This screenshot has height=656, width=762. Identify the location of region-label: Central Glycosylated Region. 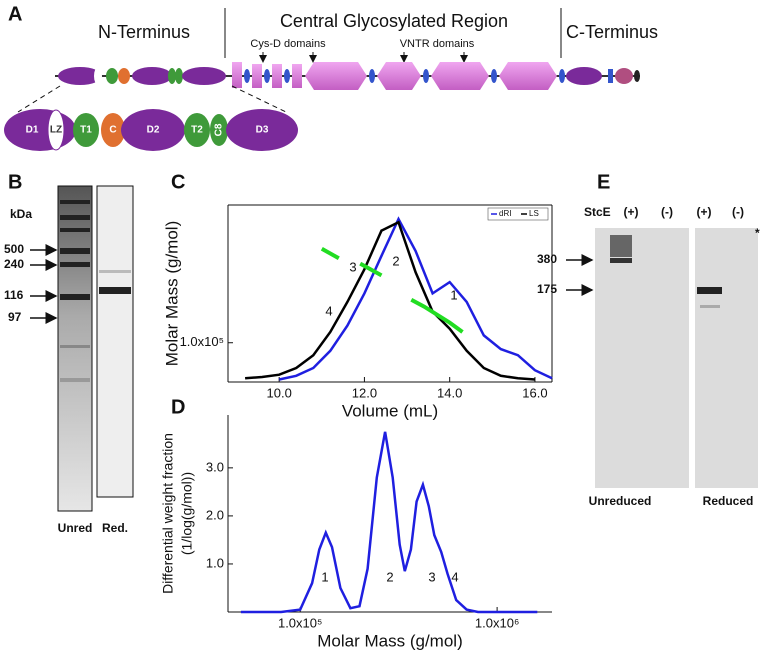
(394, 21).